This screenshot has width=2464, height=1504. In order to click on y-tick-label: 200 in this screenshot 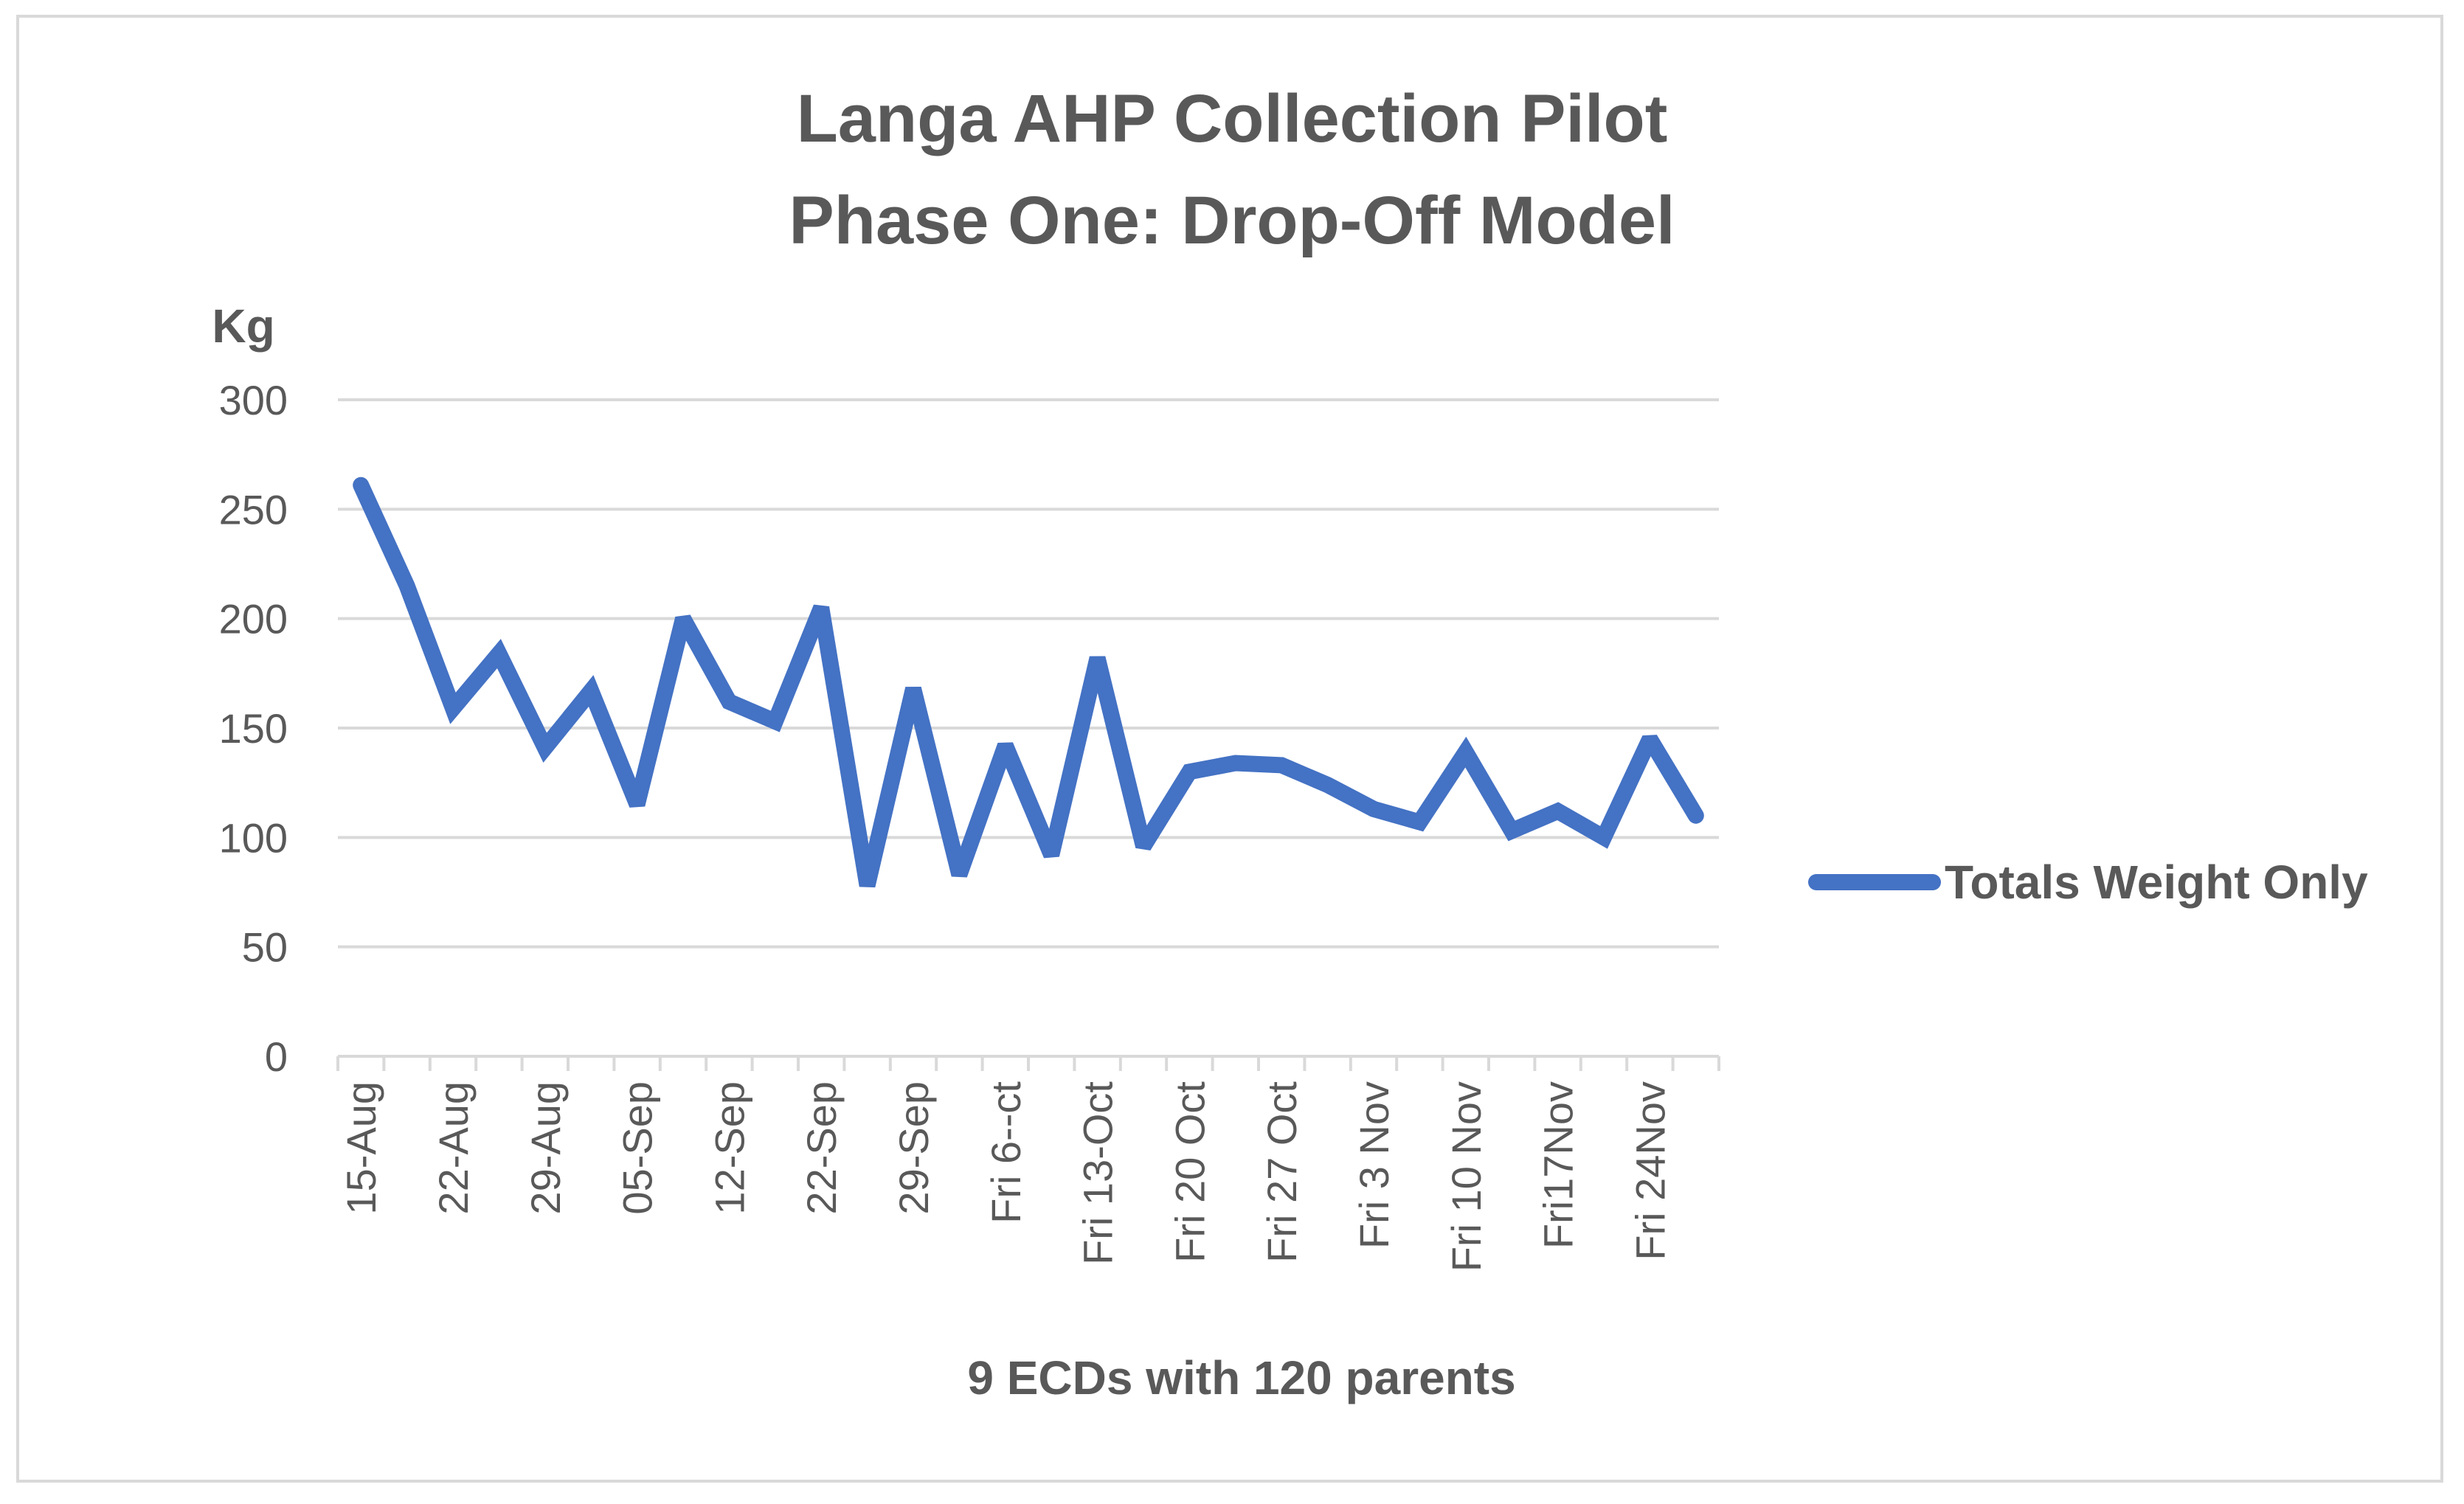, I will do `click(253, 619)`.